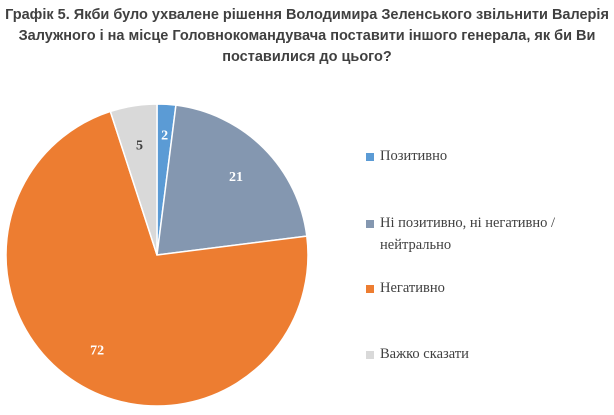 Image resolution: width=614 pixels, height=415 pixels. Describe the element at coordinates (236, 177) in the screenshot. I see `data-label: 21` at that location.